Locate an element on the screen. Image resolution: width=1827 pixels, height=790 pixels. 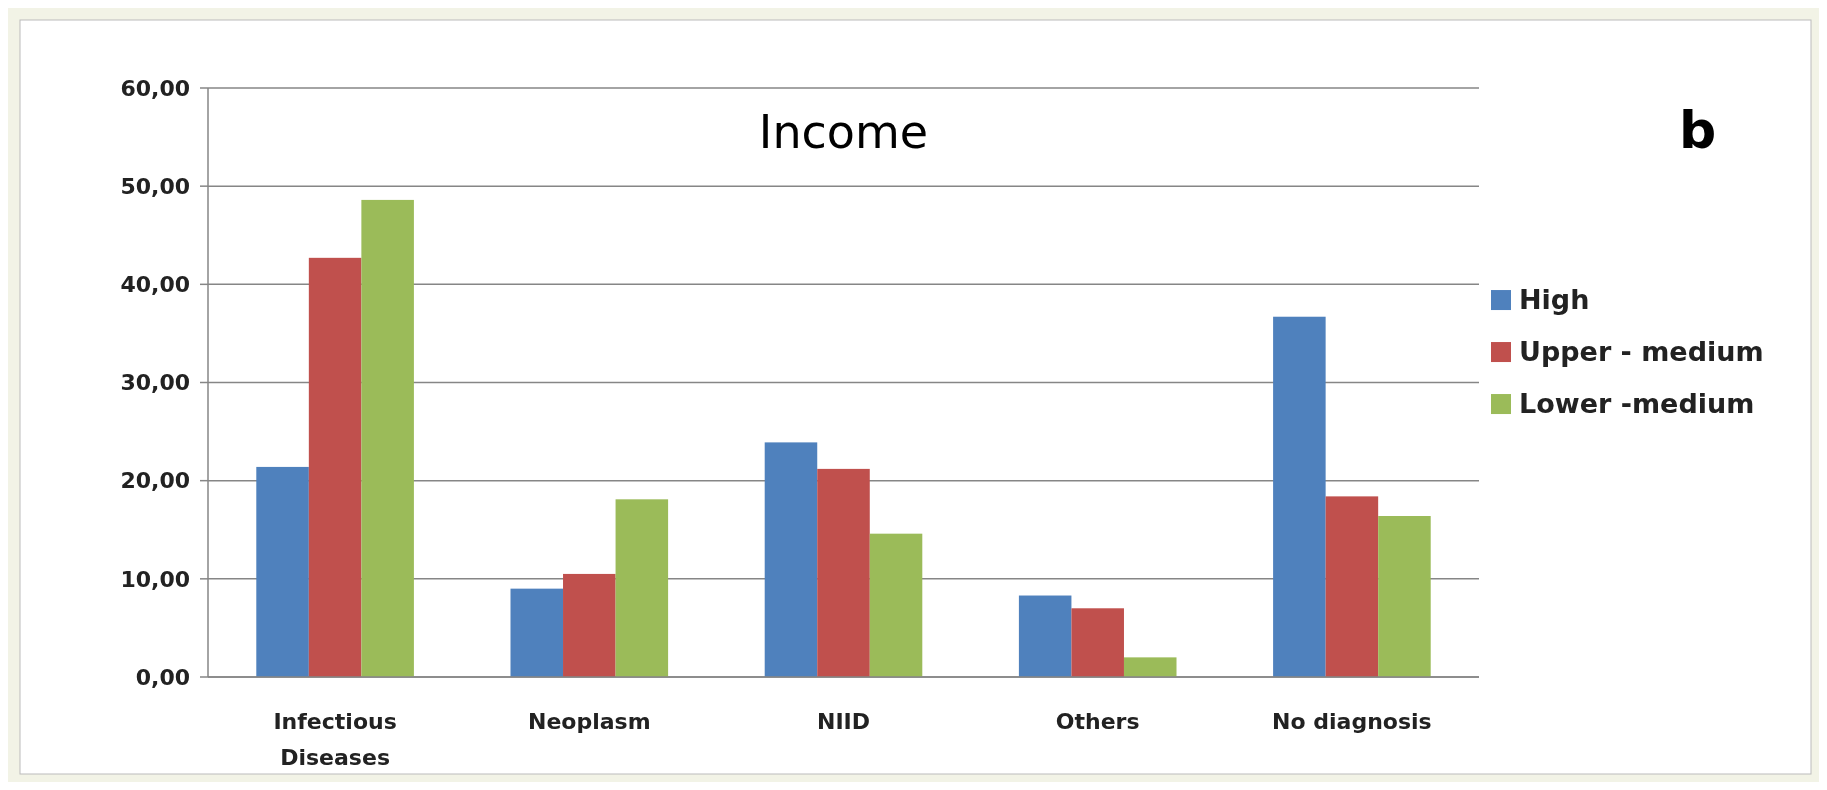
x-tick-label: Infectious Diseases is located at coordinates (335, 739).